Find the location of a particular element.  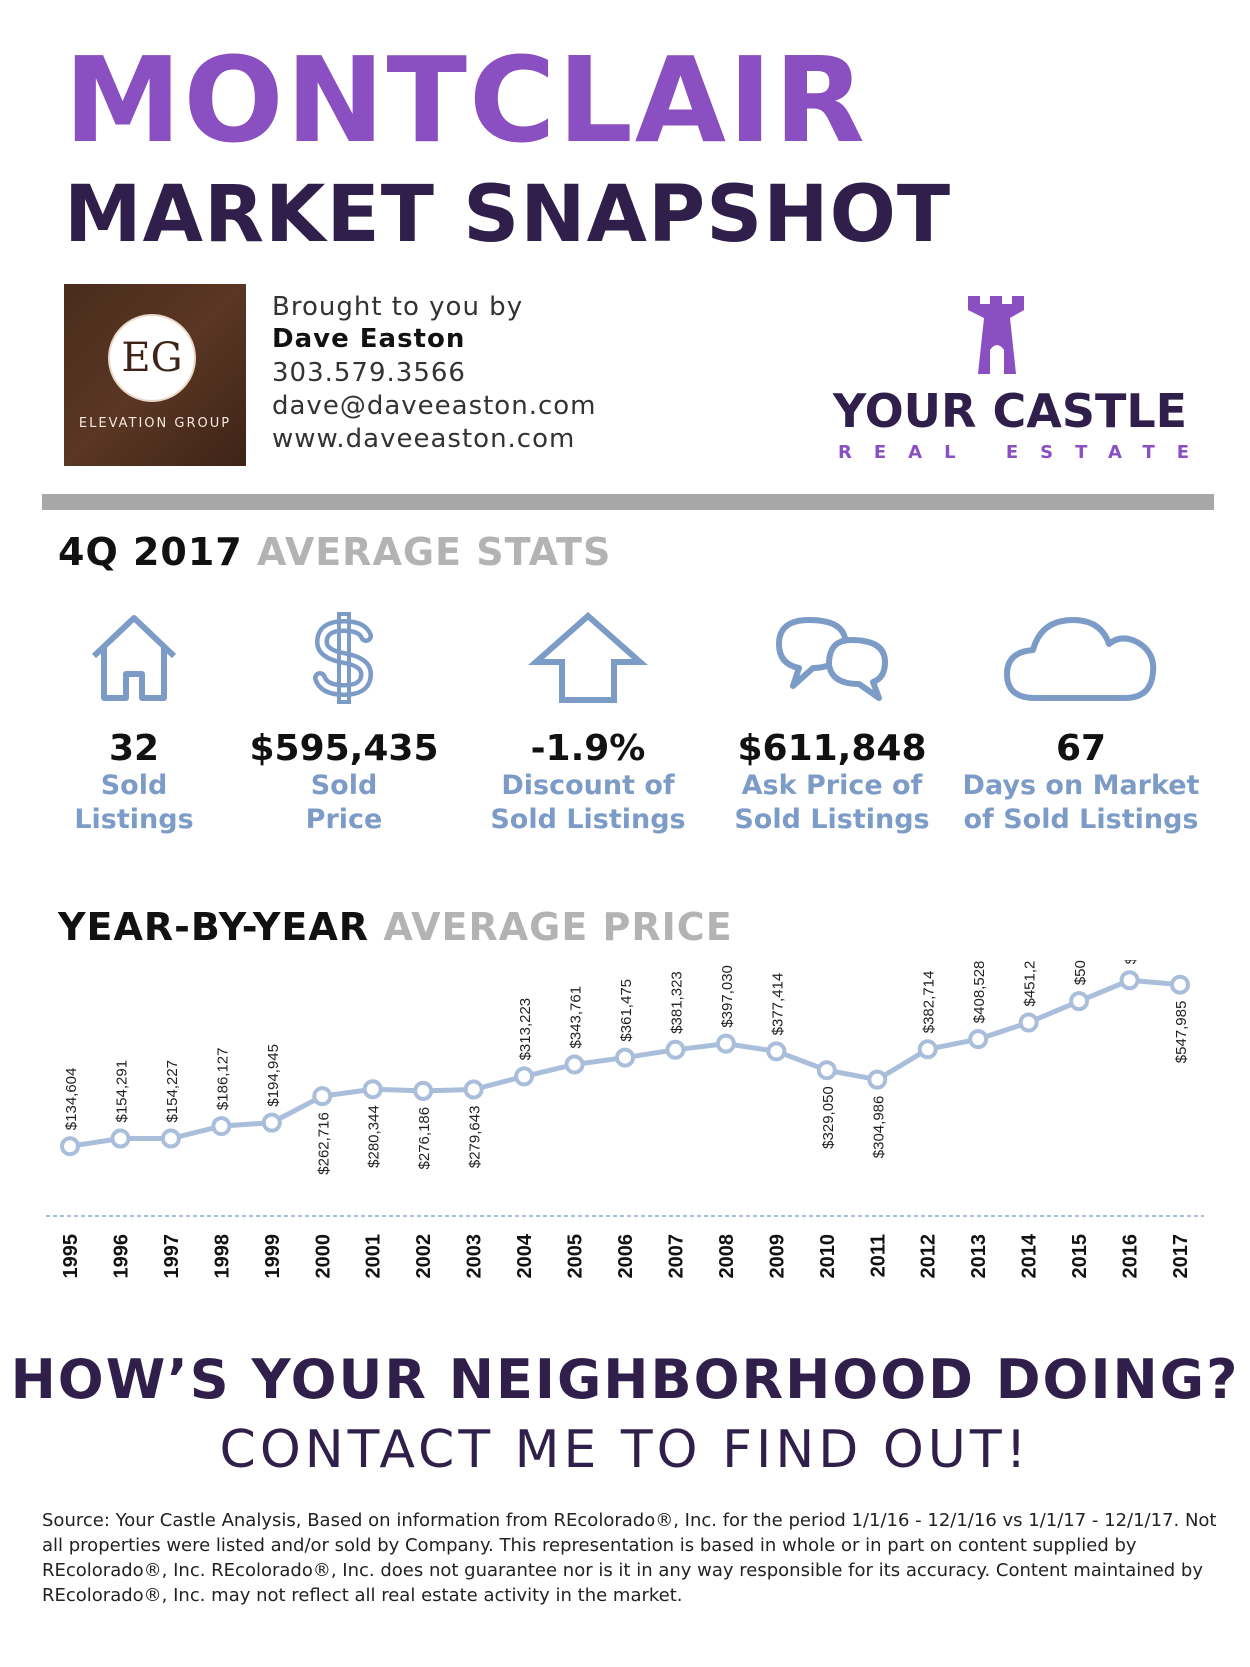

x-tick-label-2007: 2007 is located at coordinates (676, 1256).